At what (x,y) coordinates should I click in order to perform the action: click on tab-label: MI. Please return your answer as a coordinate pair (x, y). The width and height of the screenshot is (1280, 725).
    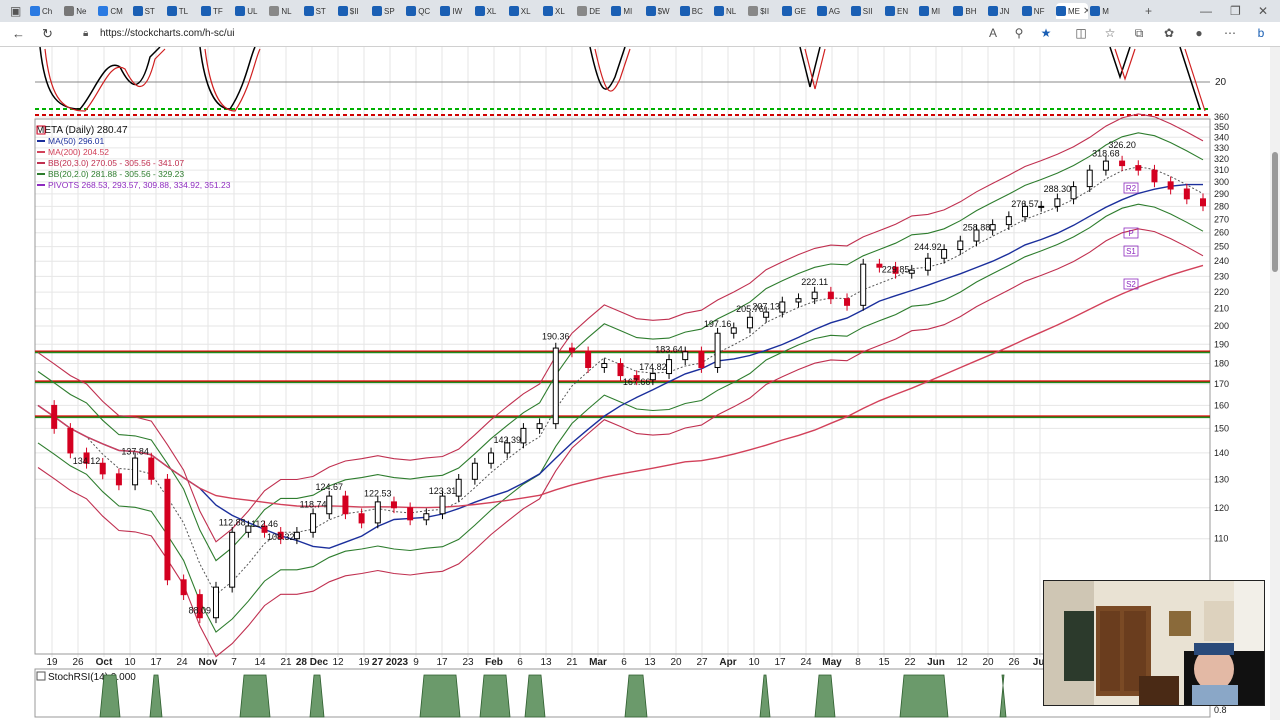
    Looking at the image, I should click on (936, 11).